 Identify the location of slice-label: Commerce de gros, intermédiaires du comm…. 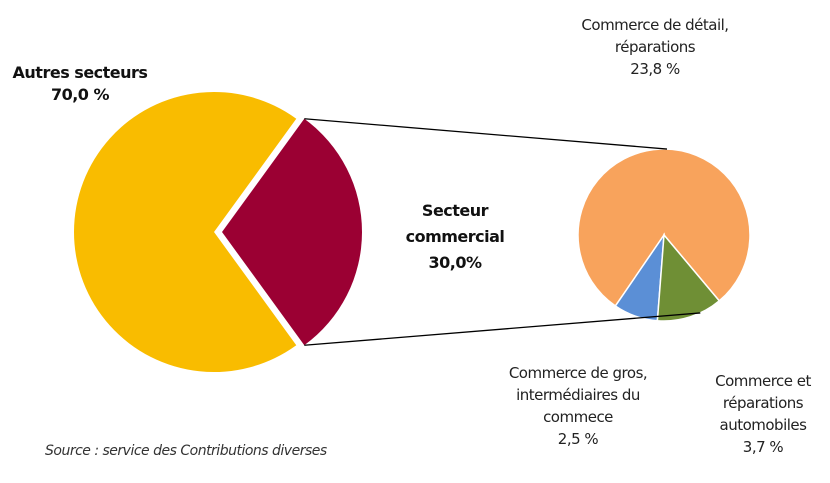
(578, 406).